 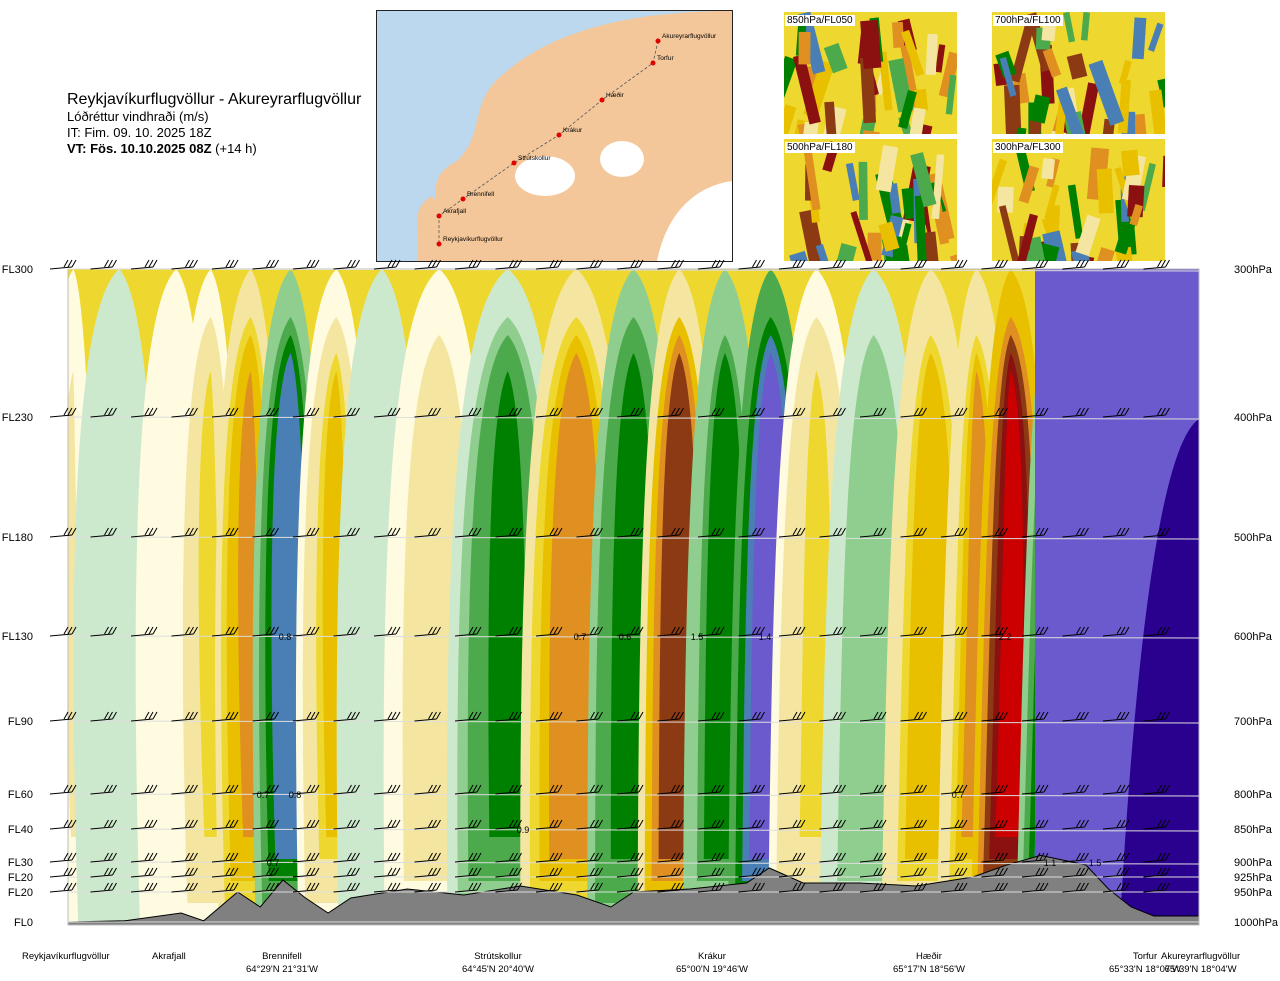 I want to click on field-value-label: 1.4, so click(x=765, y=637).